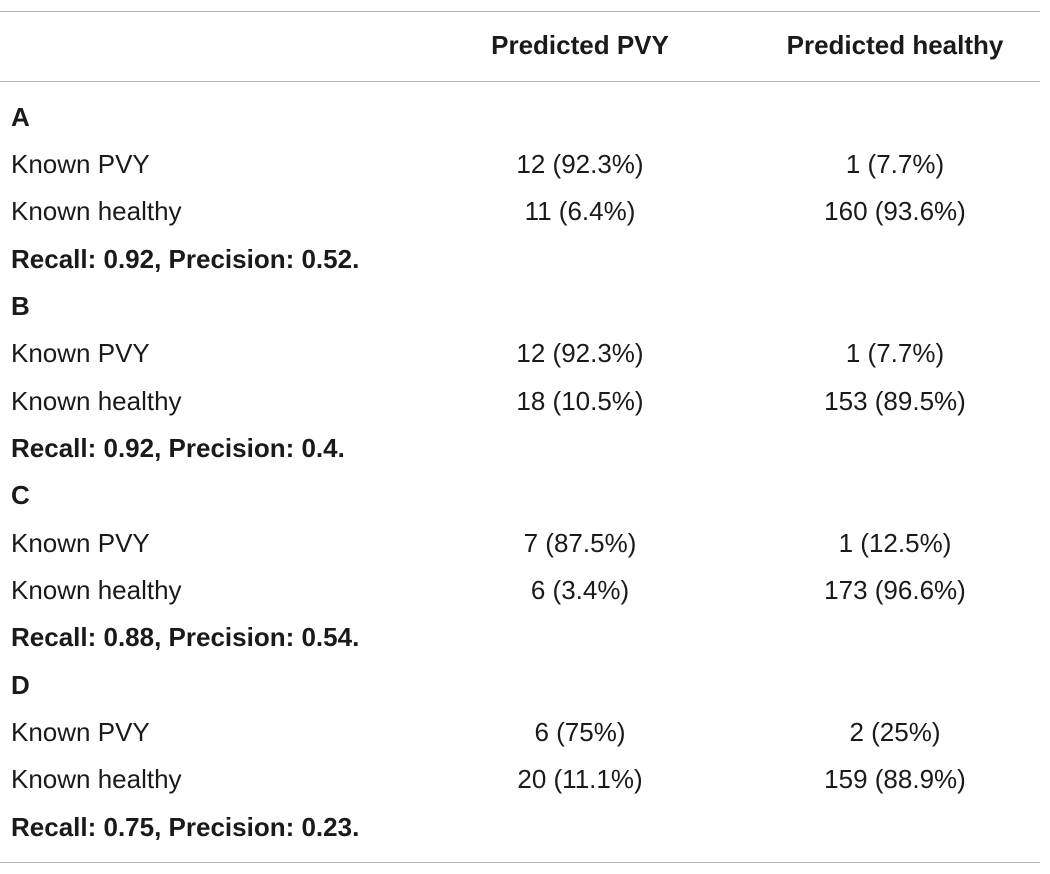  What do you see at coordinates (895, 45) in the screenshot?
I see `header-predicted-healthy: Predicted healthy` at bounding box center [895, 45].